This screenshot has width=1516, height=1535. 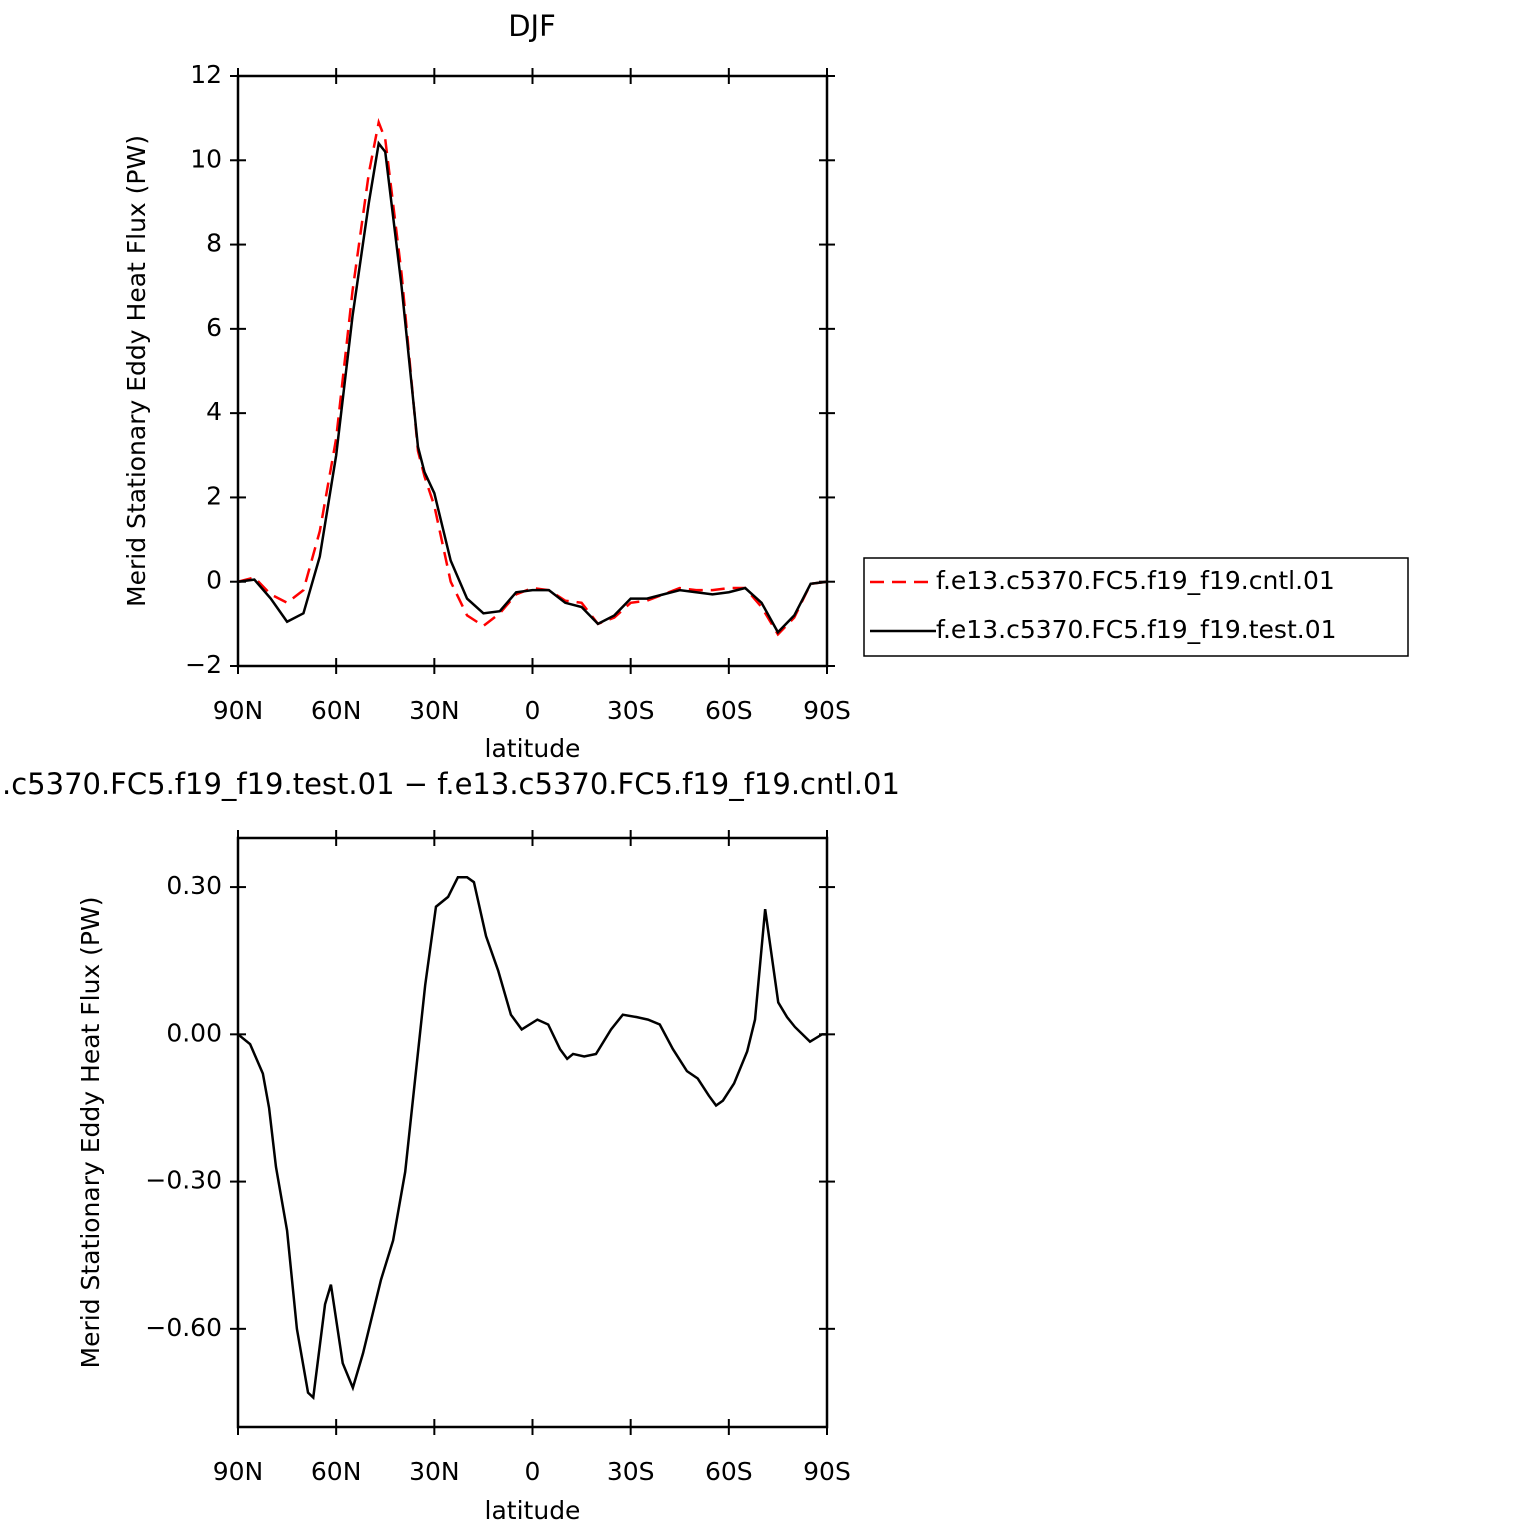 What do you see at coordinates (214, 243) in the screenshot?
I see `y-tick-label: 8` at bounding box center [214, 243].